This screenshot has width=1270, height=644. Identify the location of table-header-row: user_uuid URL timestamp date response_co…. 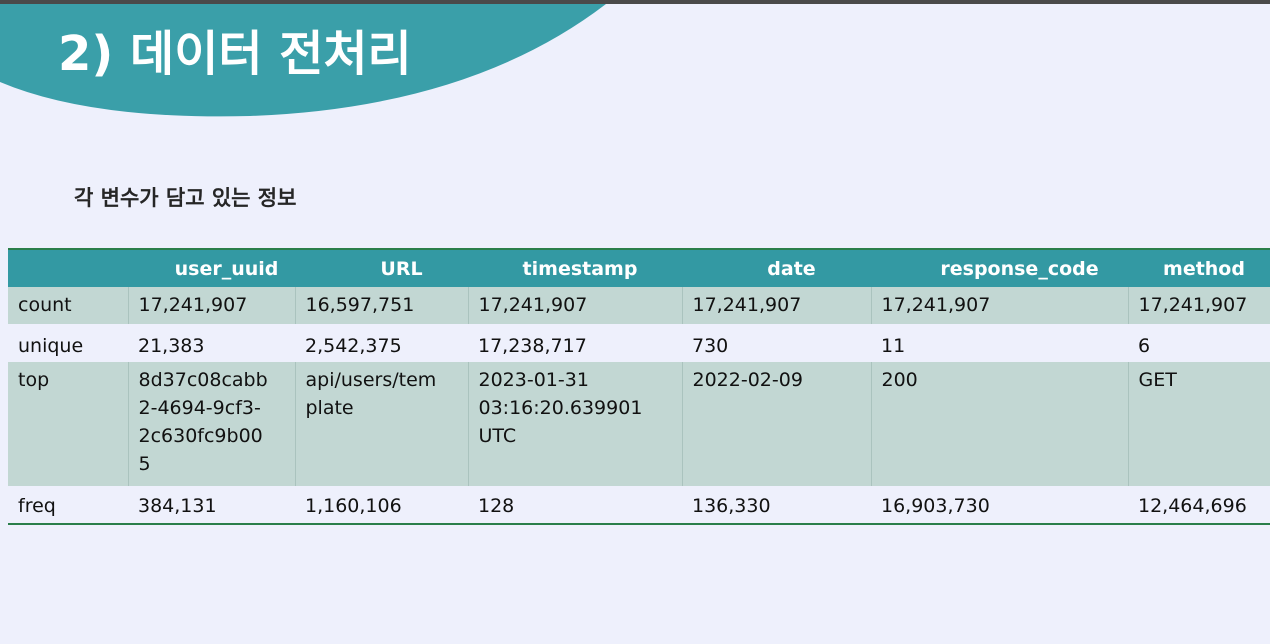
(639, 268).